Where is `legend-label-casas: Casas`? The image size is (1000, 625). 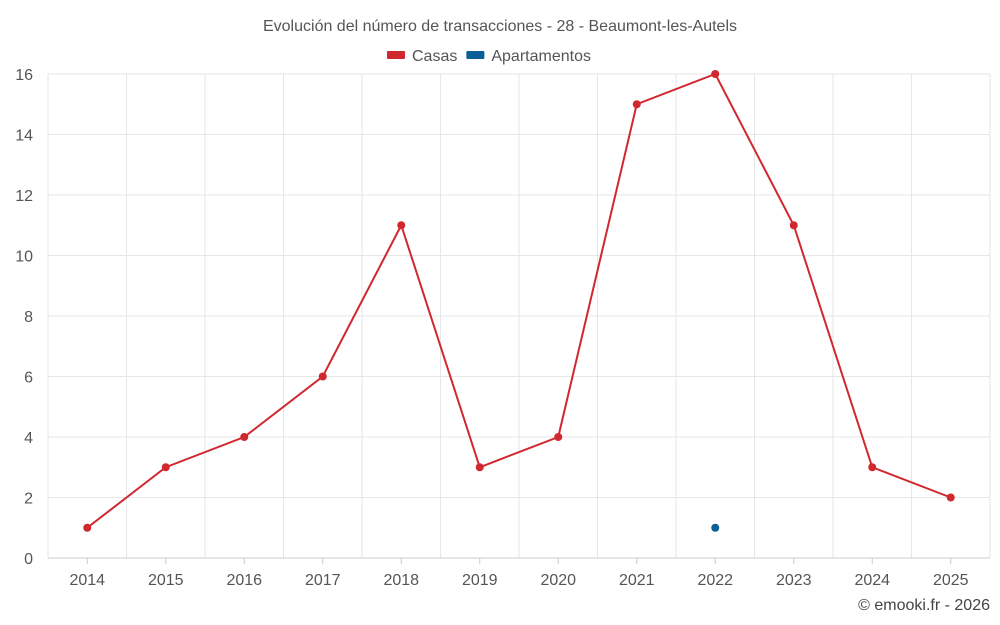
legend-label-casas: Casas is located at coordinates (434, 56).